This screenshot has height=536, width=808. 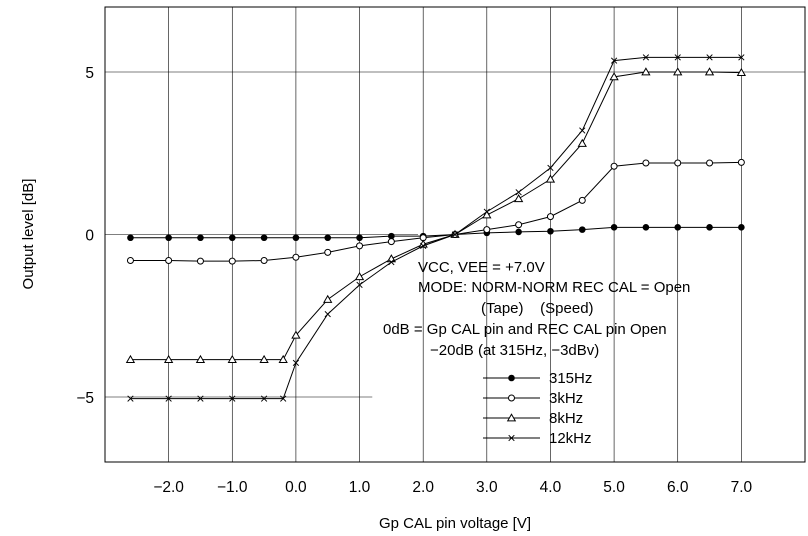 What do you see at coordinates (232, 487) in the screenshot?
I see `x-tick-label: −1.0` at bounding box center [232, 487].